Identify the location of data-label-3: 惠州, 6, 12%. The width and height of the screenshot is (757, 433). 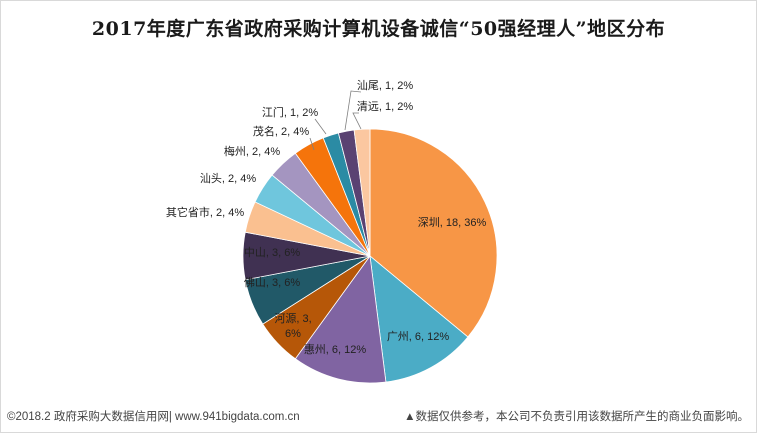
(335, 349).